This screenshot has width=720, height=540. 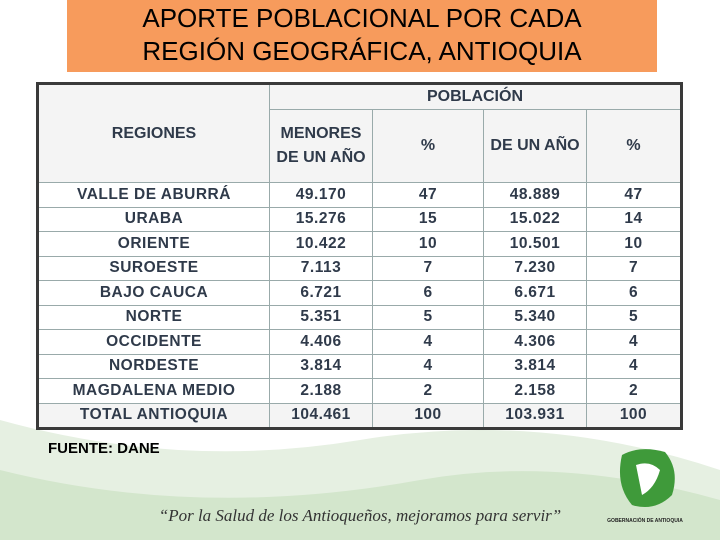 What do you see at coordinates (535, 317) in the screenshot?
I see `table-cell: 5.340` at bounding box center [535, 317].